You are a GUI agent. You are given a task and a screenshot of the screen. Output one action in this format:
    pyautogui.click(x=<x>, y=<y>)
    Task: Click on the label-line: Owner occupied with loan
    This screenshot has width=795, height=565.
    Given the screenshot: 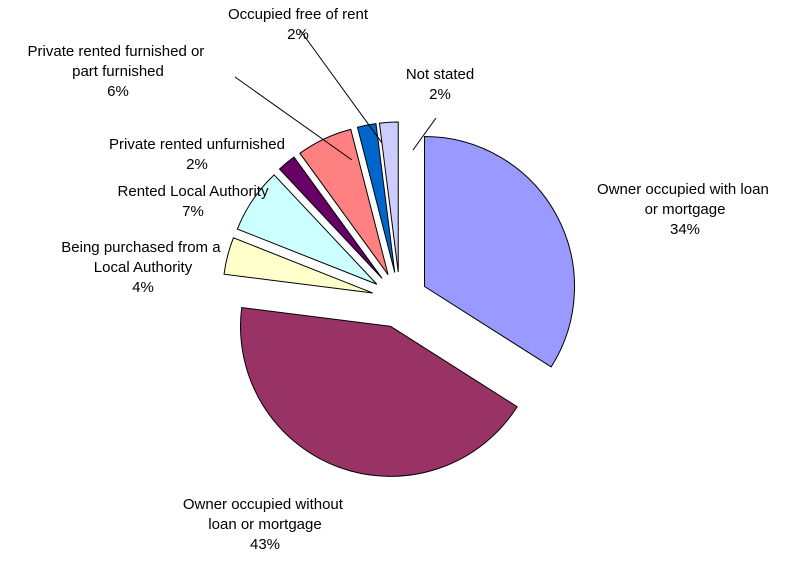 What is the action you would take?
    pyautogui.click(x=685, y=189)
    